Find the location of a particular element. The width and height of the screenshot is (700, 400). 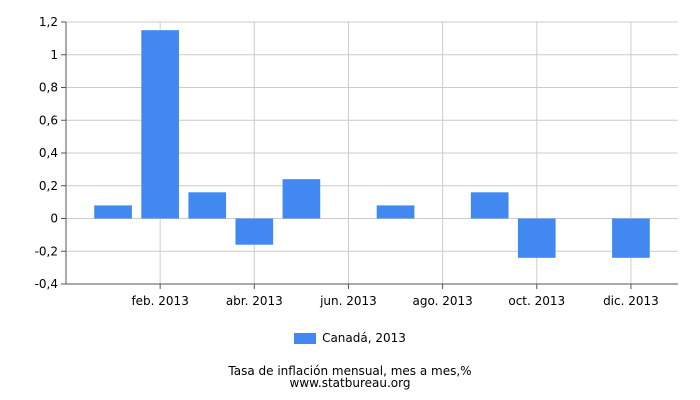

y-tick-label: -0,2 is located at coordinates (46, 251).